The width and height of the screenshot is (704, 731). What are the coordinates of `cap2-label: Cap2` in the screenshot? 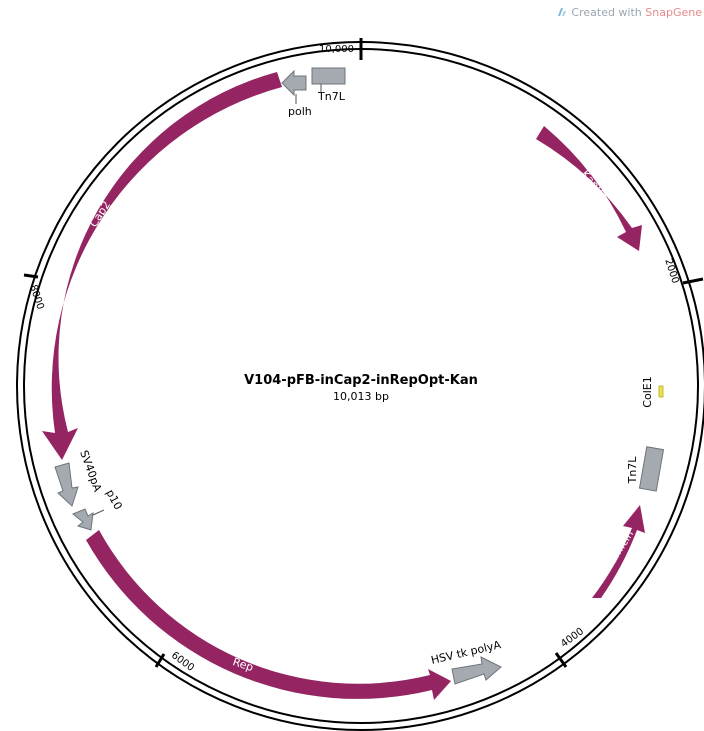 It's located at (100, 214).